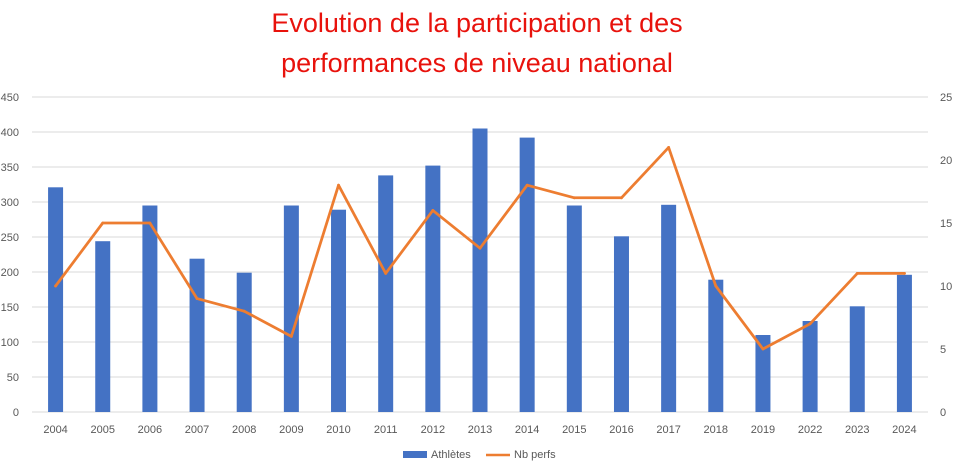 This screenshot has width=956, height=470. I want to click on y-right-tick-label: 10, so click(946, 287).